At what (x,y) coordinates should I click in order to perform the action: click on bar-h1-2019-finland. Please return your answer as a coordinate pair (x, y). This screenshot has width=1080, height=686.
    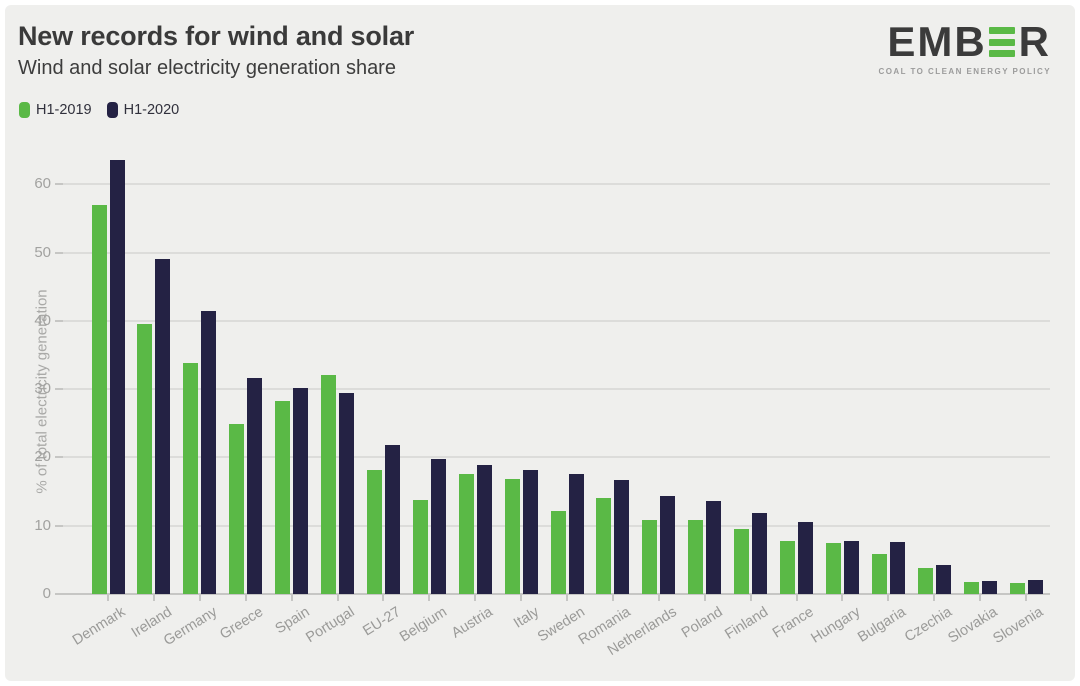
    Looking at the image, I should click on (742, 561).